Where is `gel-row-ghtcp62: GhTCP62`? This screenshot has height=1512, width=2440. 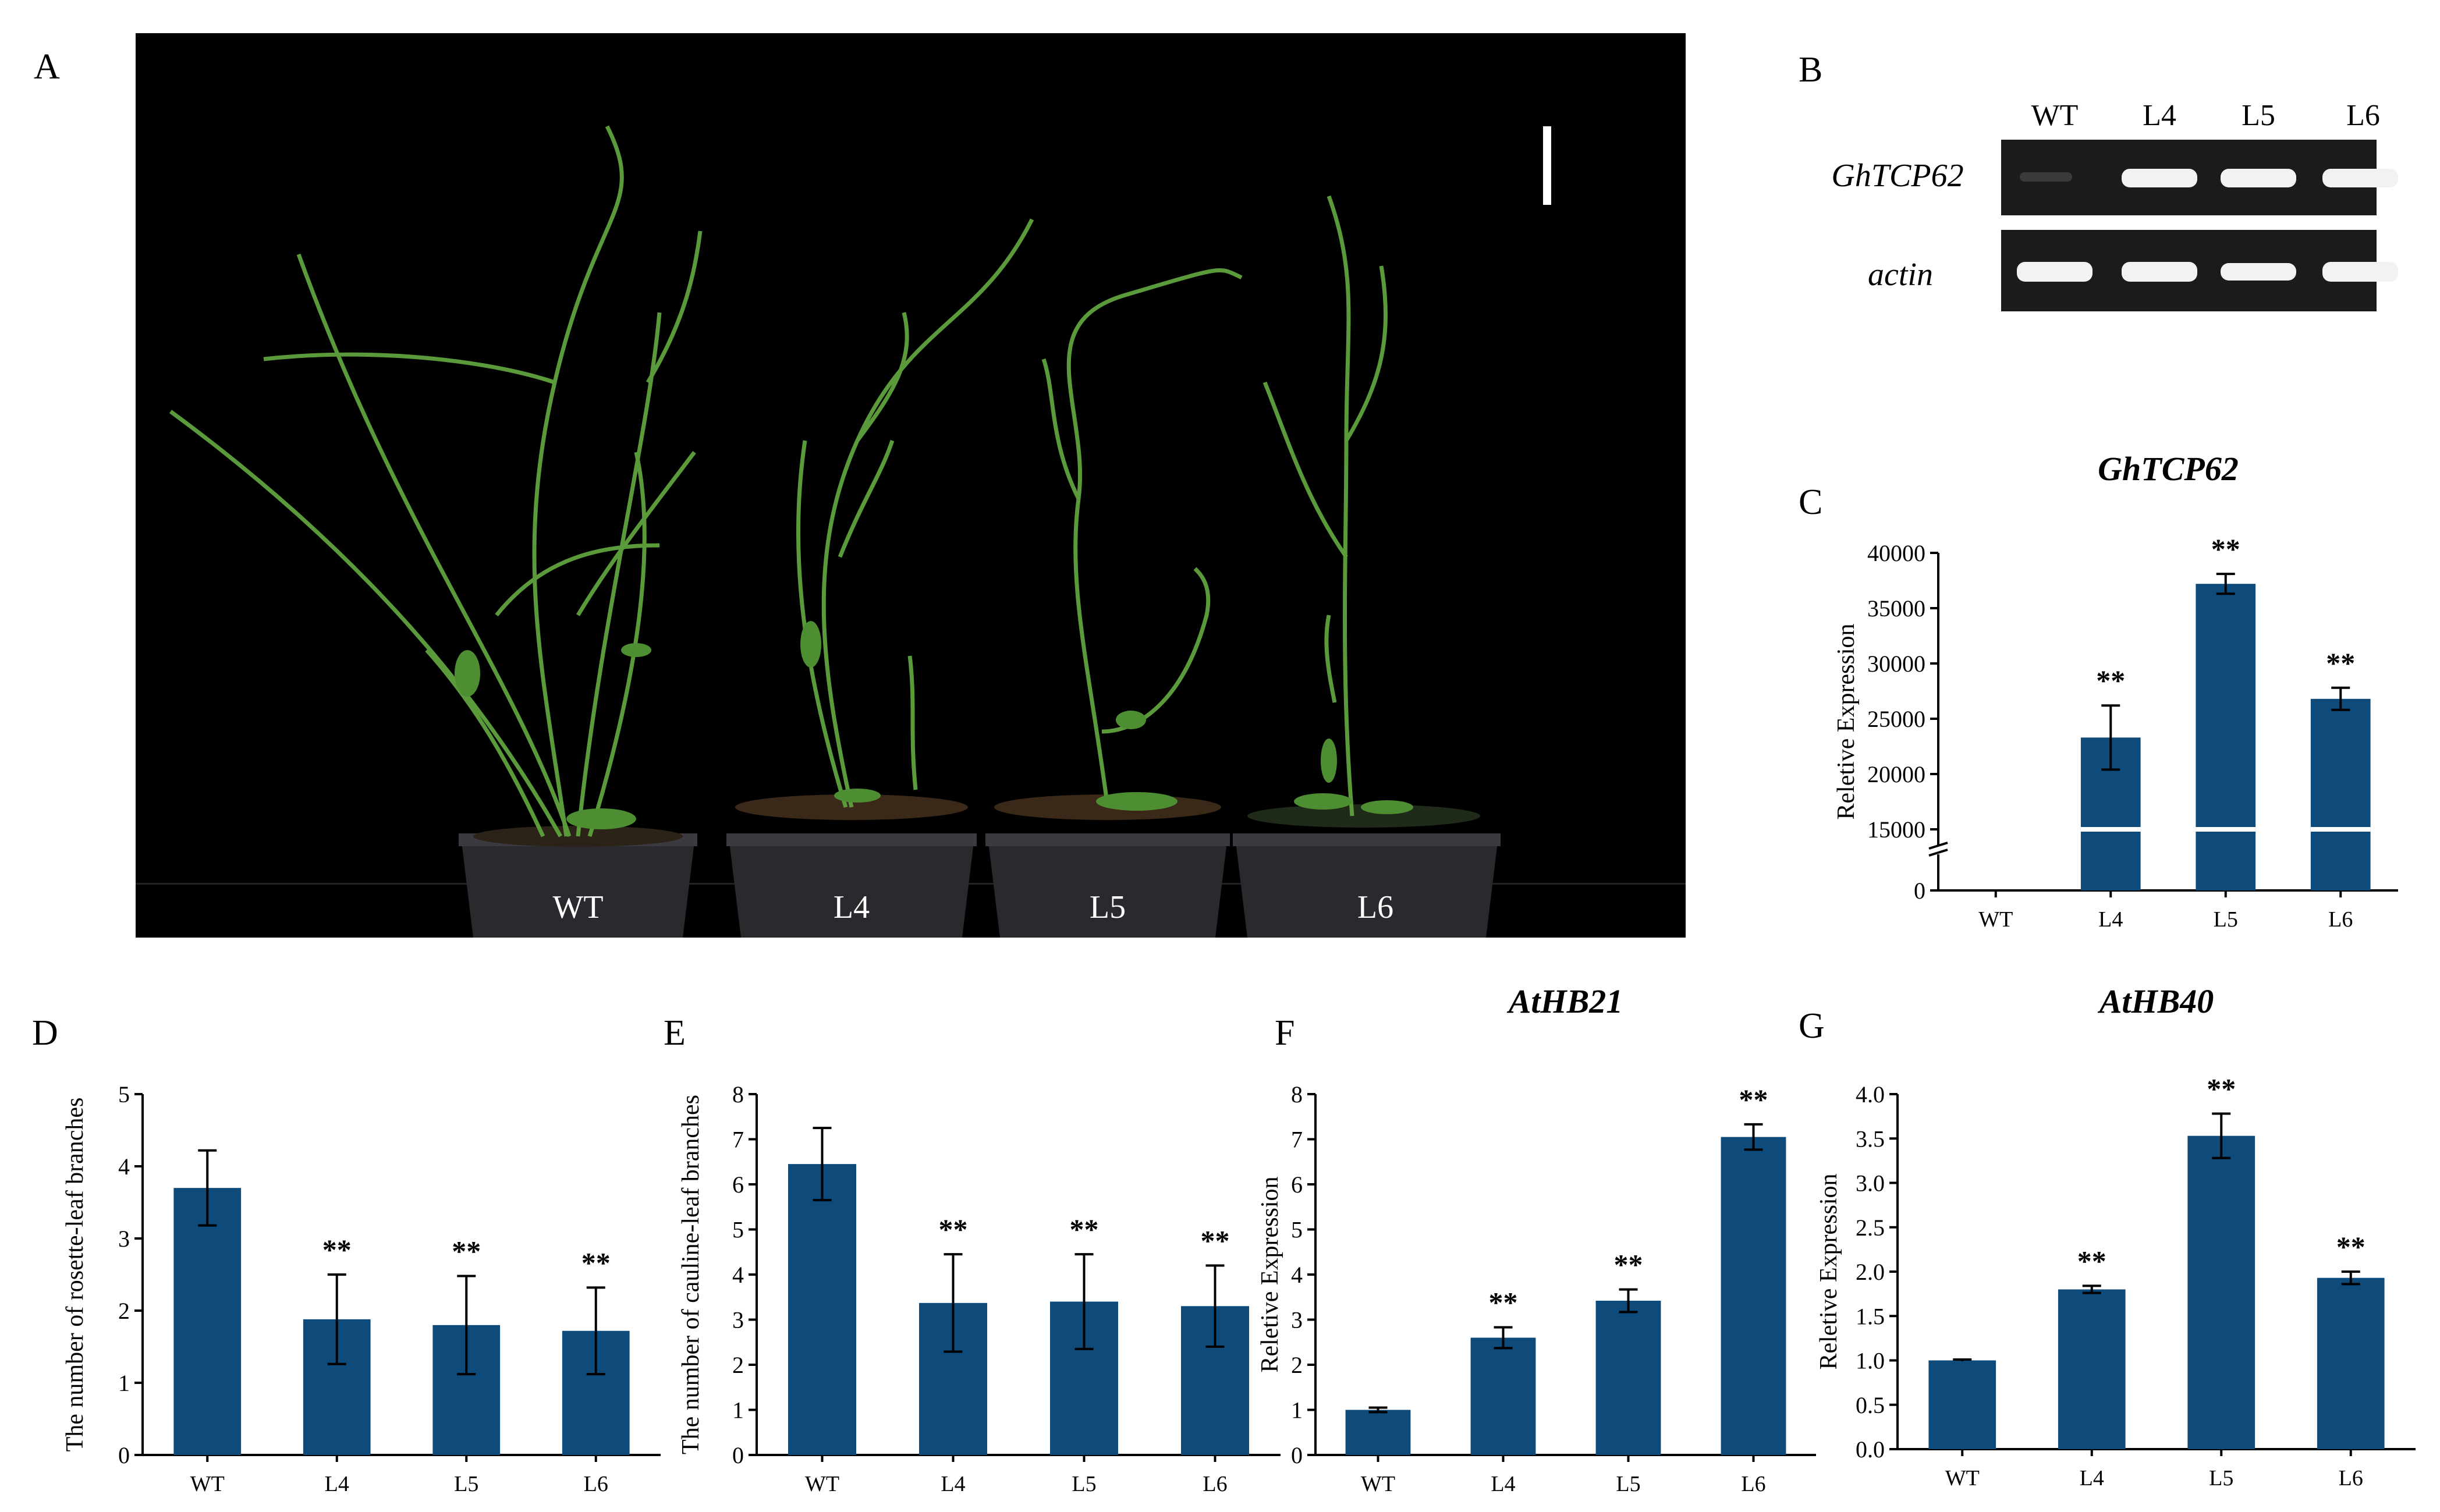
gel-row-ghtcp62: GhTCP62 is located at coordinates (1897, 176).